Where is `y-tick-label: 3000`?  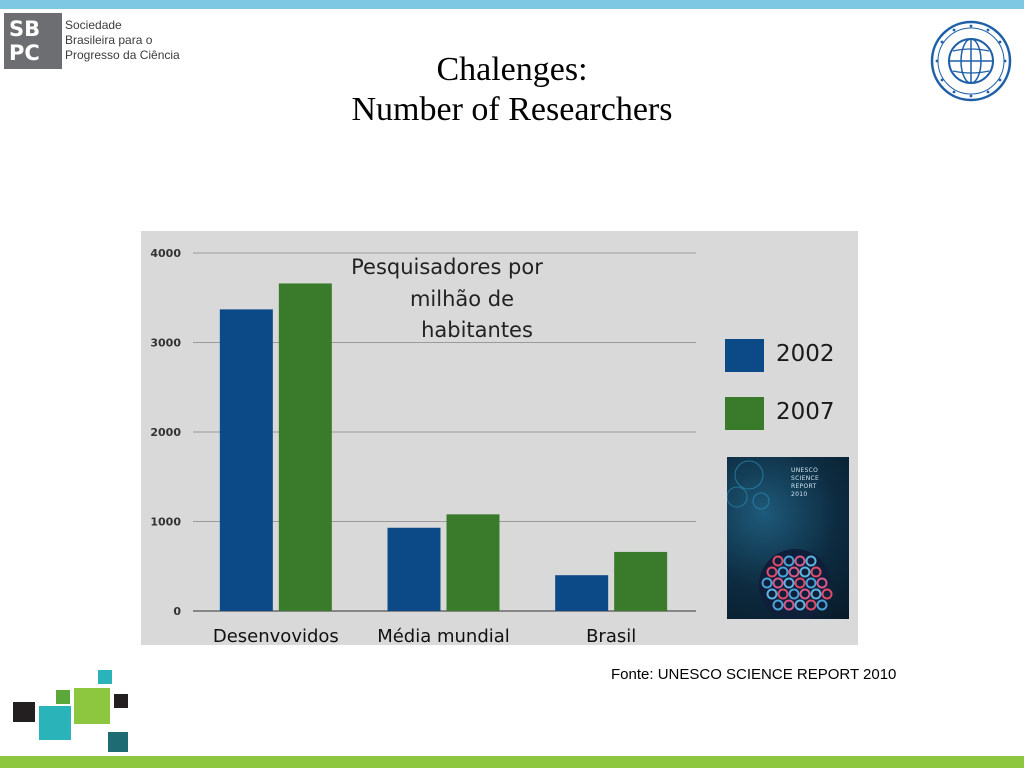 y-tick-label: 3000 is located at coordinates (165, 343).